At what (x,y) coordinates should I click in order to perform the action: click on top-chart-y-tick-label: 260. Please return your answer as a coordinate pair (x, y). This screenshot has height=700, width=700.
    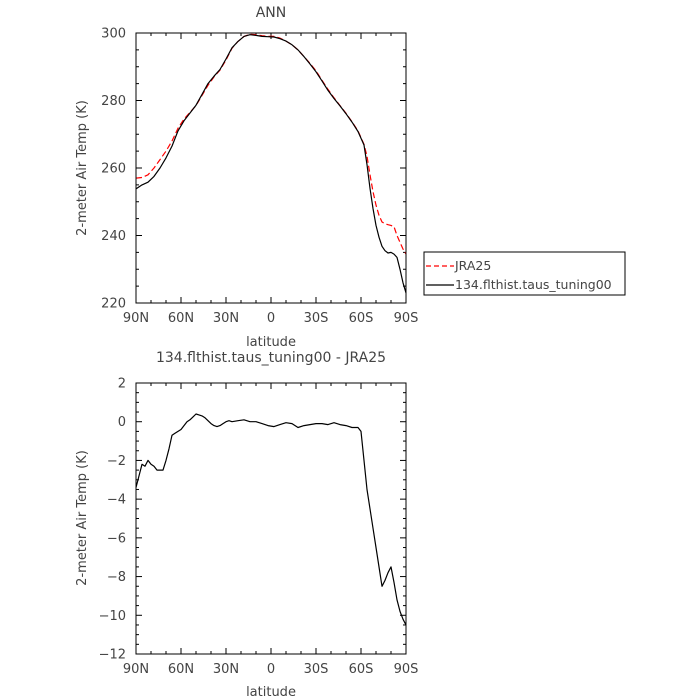
    Looking at the image, I should click on (113, 169).